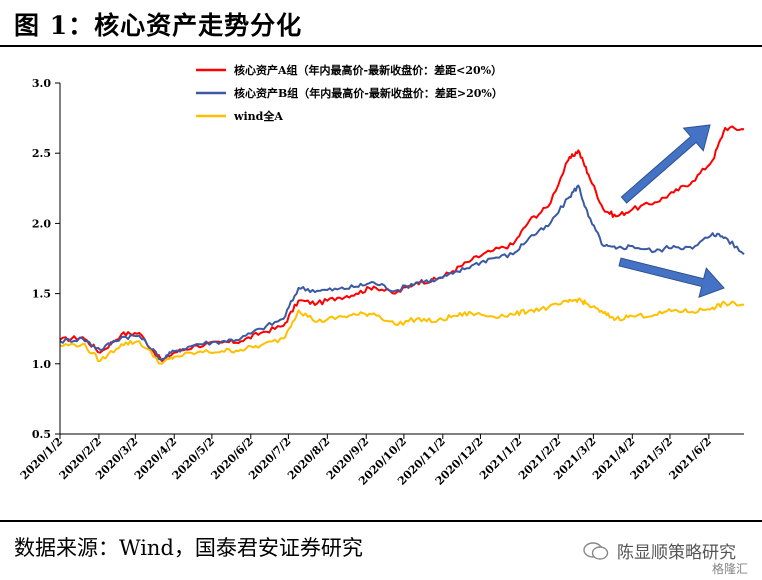 This screenshot has height=580, width=762. What do you see at coordinates (671, 278) in the screenshot?
I see `down-trend-arrow` at bounding box center [671, 278].